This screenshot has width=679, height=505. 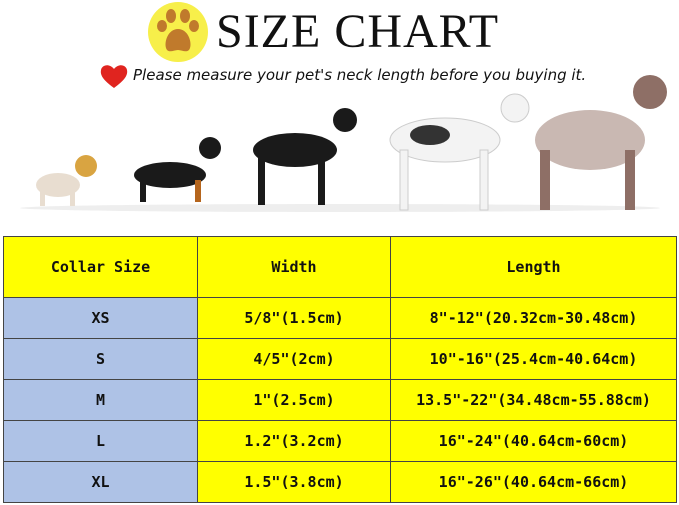 I want to click on table-row: L 1.2"(3.2cm) 16"-24"(40.64cm-60cm), so click(x=340, y=441).